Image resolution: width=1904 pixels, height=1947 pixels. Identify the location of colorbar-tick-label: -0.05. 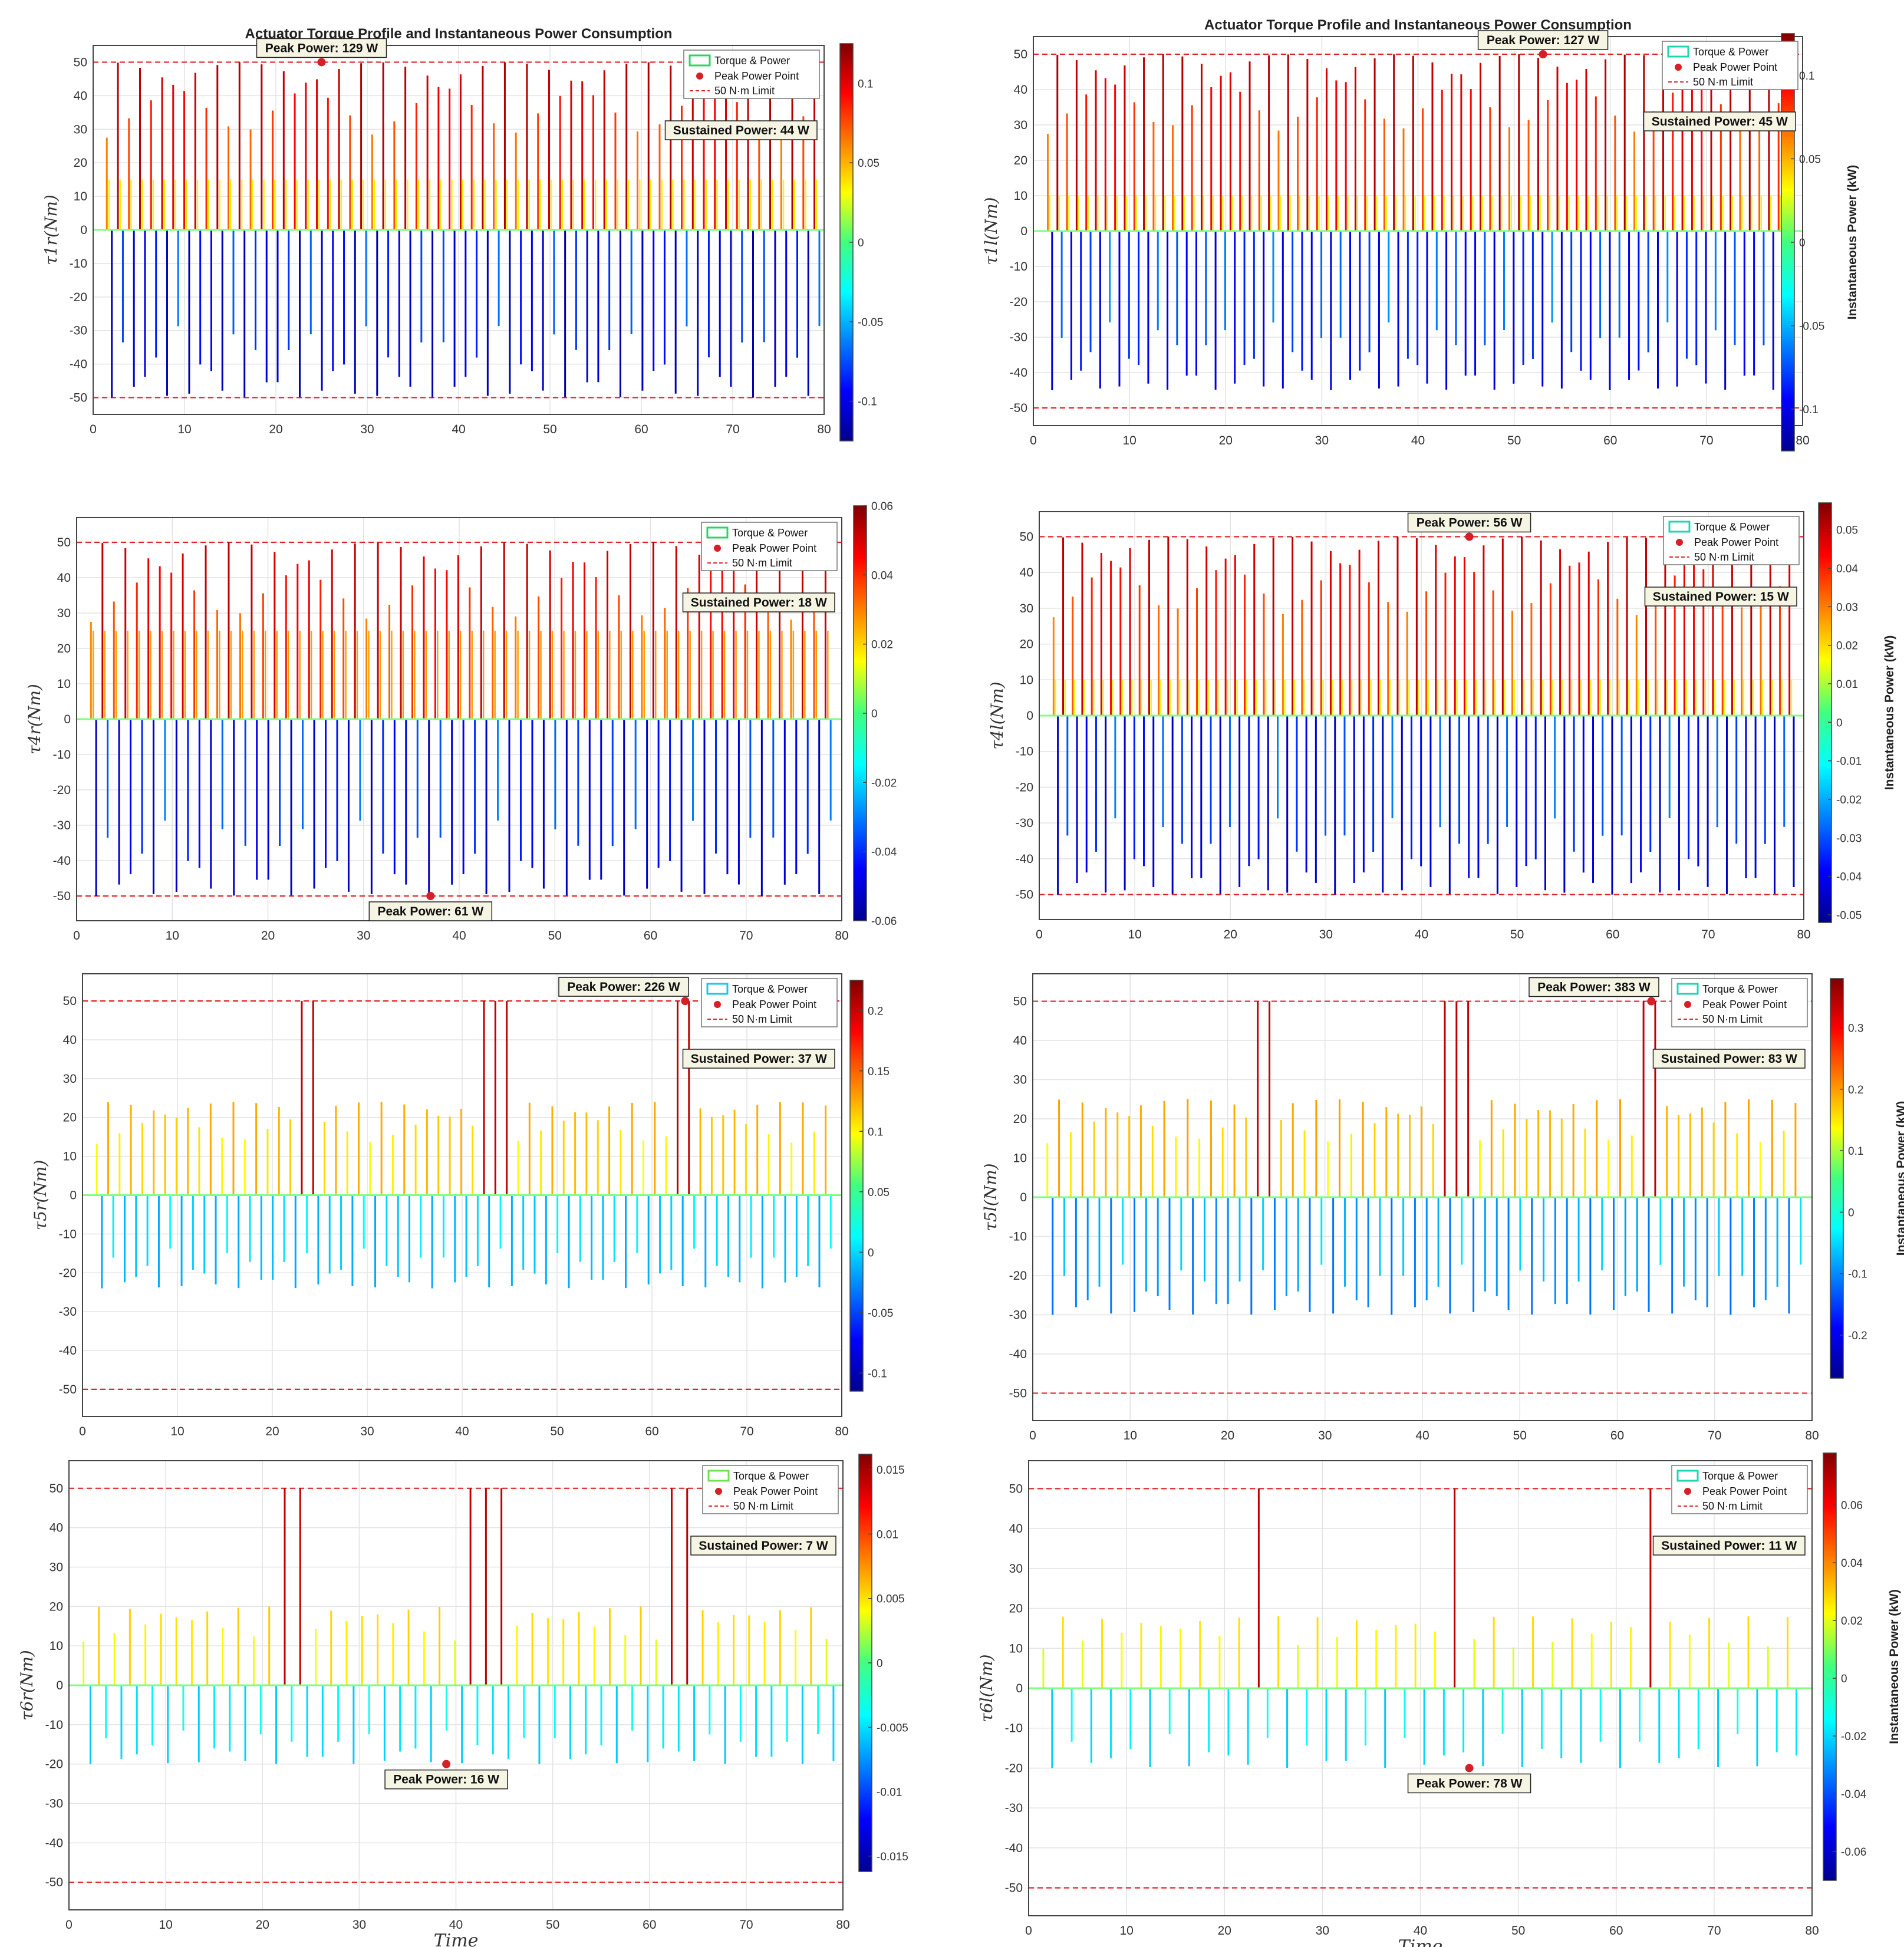
(870, 323).